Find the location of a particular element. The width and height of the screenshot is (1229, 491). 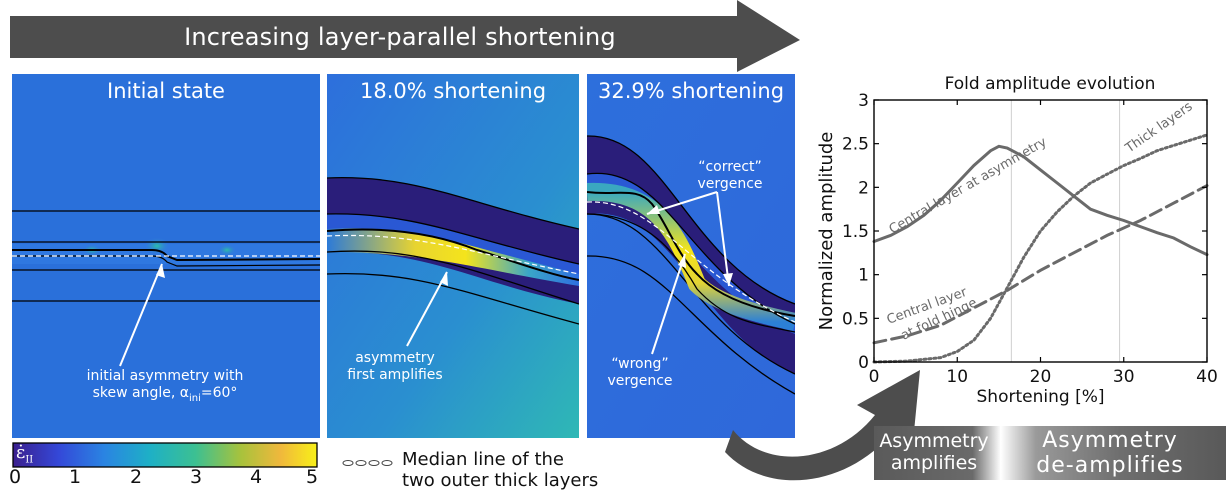

asymmetry-bar is located at coordinates (1050, 453).